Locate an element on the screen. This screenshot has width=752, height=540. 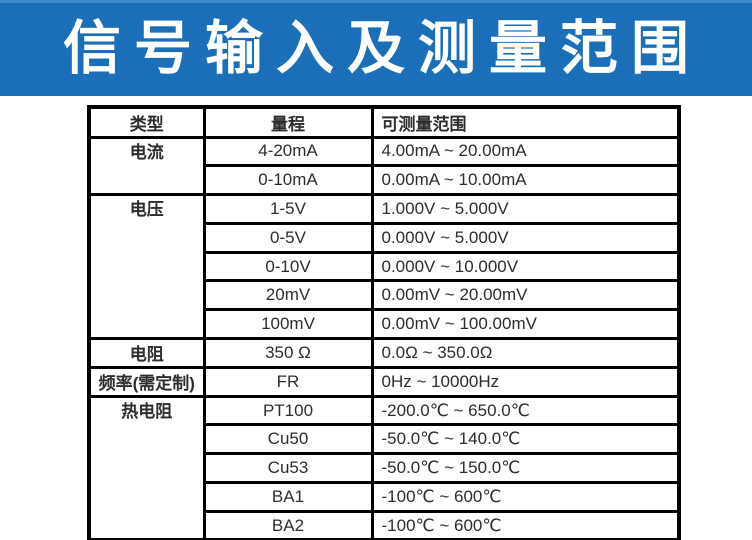
measurable-cell: 0.000V ~ 5.000V is located at coordinates (525, 237).